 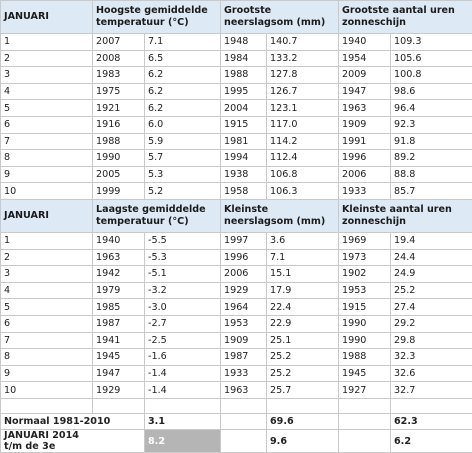 I want to click on value-cell: -5.3, so click(x=183, y=257).